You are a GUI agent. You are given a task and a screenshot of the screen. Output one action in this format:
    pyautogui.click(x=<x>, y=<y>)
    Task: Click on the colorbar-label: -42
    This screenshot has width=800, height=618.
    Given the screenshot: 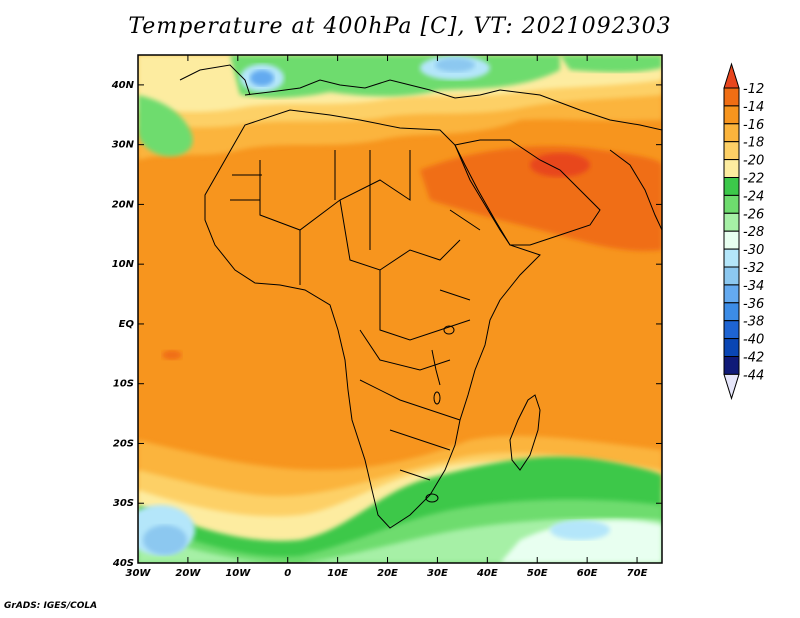 What is the action you would take?
    pyautogui.click(x=753, y=358)
    